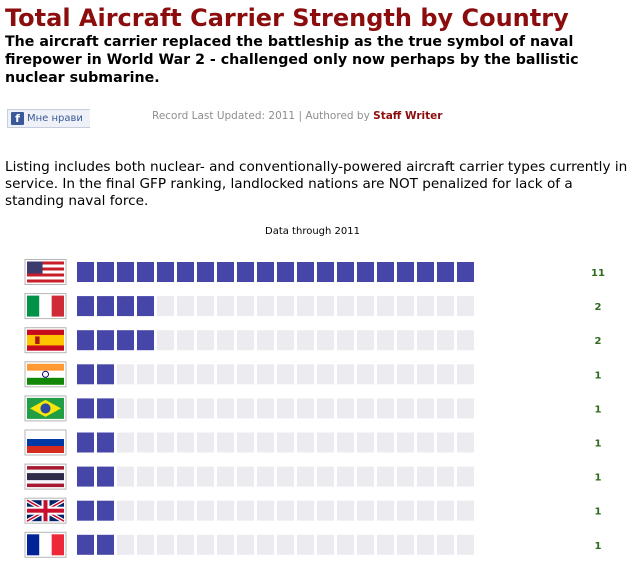 The image size is (637, 565). Describe the element at coordinates (408, 116) in the screenshot. I see `author-link: Staff Writer` at that location.